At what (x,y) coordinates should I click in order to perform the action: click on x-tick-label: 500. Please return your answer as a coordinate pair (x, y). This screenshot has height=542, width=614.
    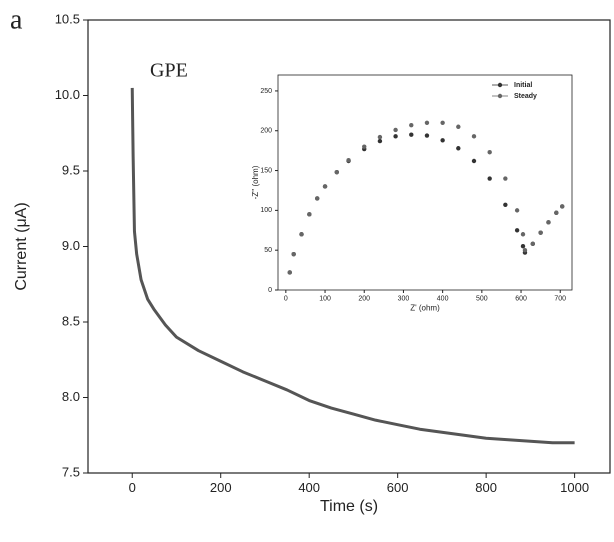
    Looking at the image, I should click on (482, 298).